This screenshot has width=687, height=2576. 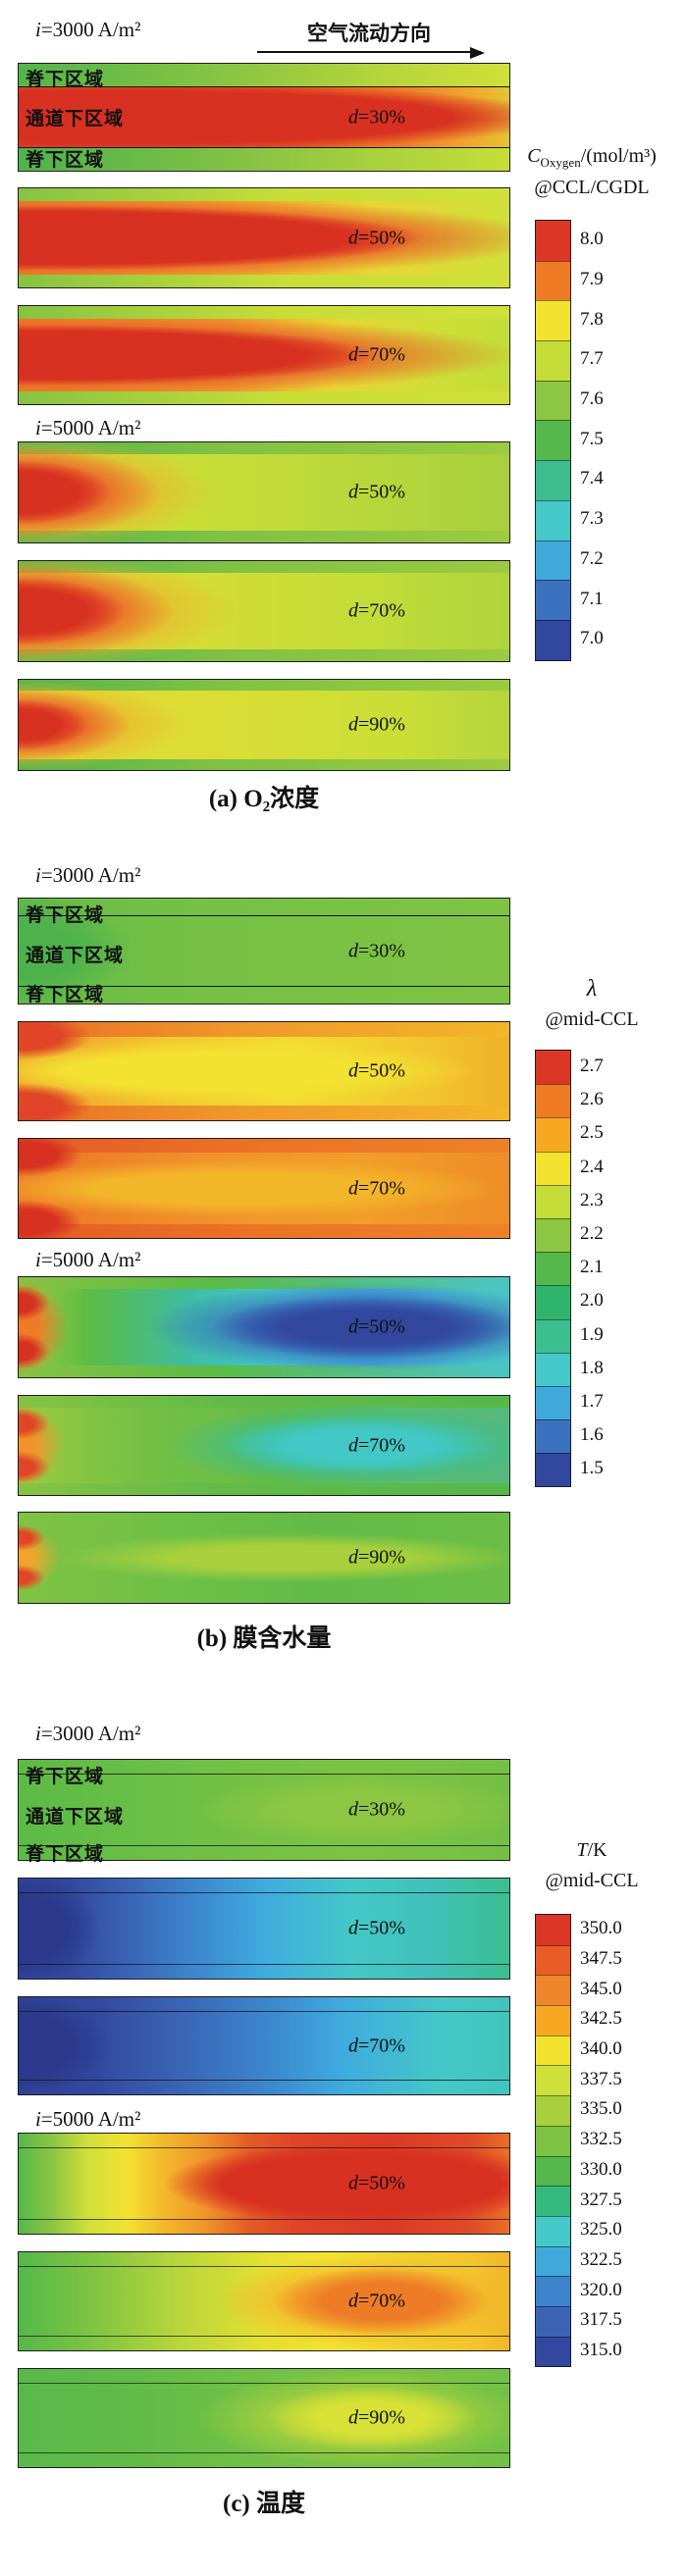 What do you see at coordinates (66, 80) in the screenshot?
I see `region-label-rib-top-a: 脊下区域` at bounding box center [66, 80].